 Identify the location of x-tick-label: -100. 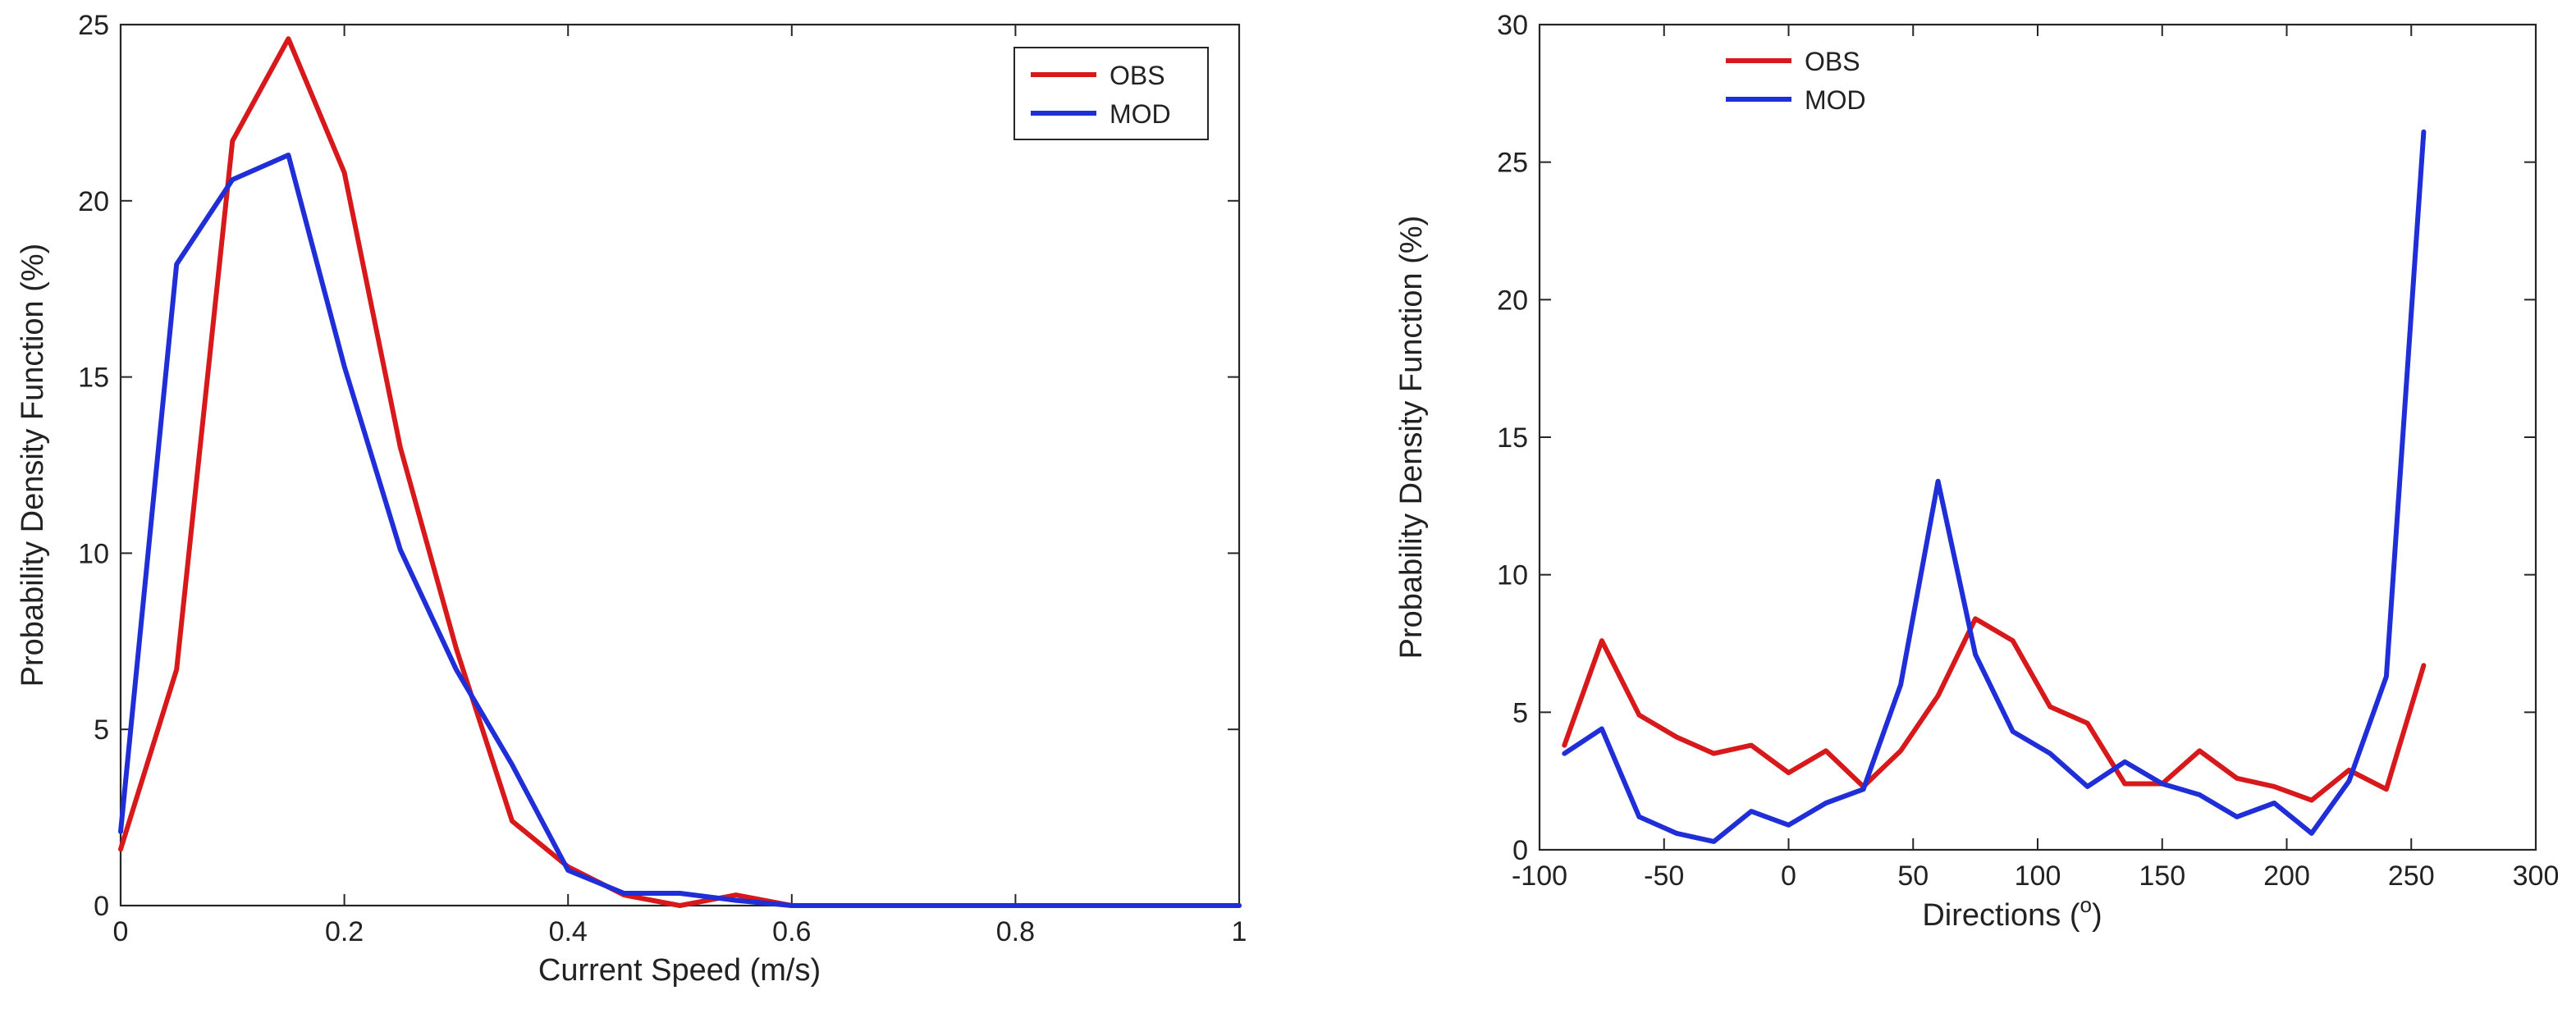
(1539, 876).